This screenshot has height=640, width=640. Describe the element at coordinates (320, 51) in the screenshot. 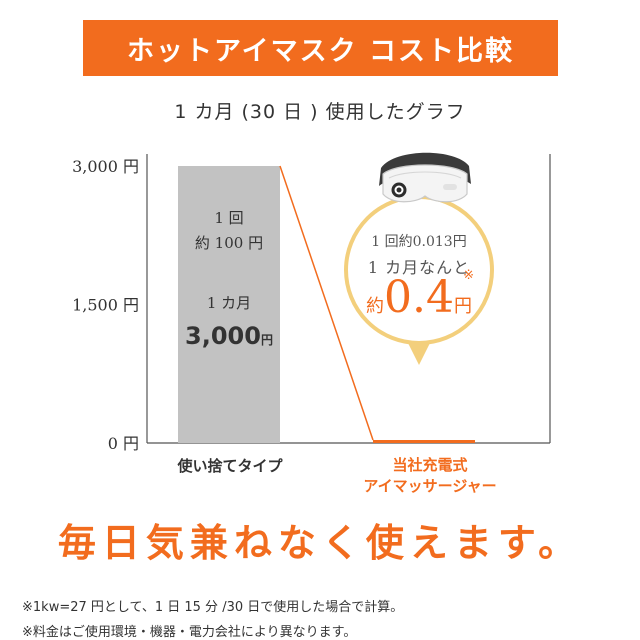

I see `banner-title: ホットアイマスク コスト比較` at that location.